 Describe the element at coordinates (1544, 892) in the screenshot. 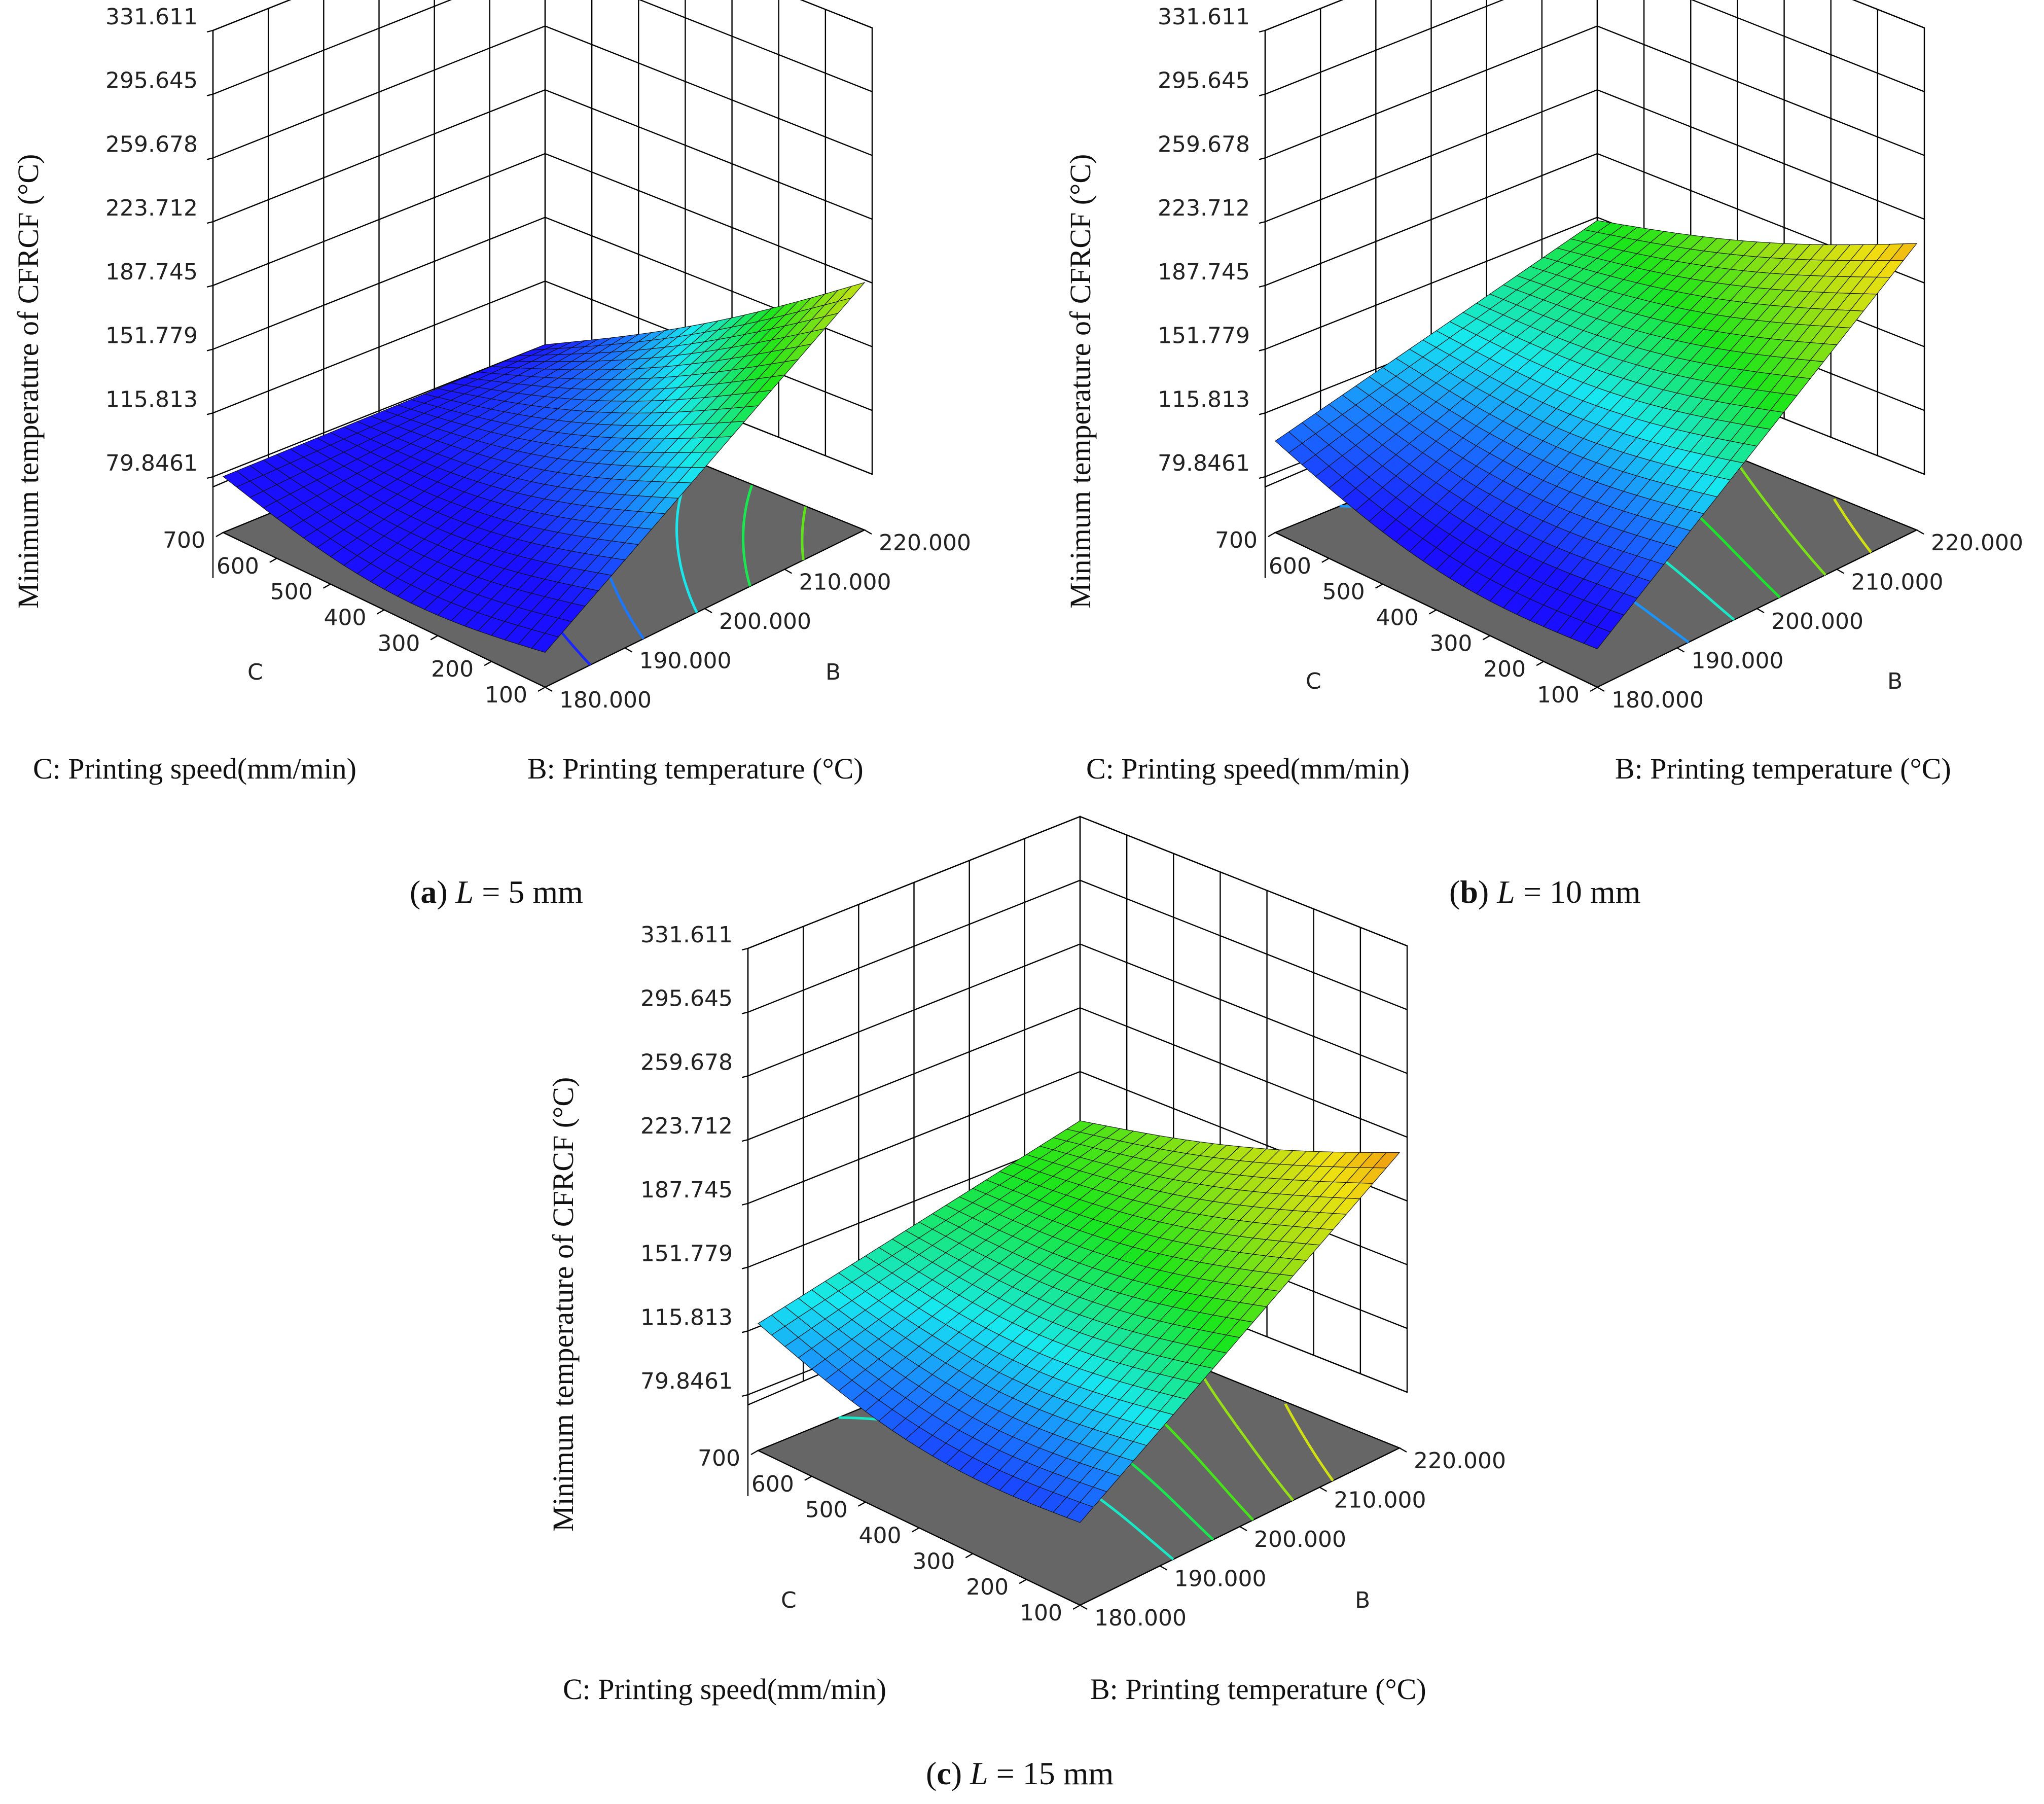

I see `caption-b: (b) L = 10 mm` at that location.